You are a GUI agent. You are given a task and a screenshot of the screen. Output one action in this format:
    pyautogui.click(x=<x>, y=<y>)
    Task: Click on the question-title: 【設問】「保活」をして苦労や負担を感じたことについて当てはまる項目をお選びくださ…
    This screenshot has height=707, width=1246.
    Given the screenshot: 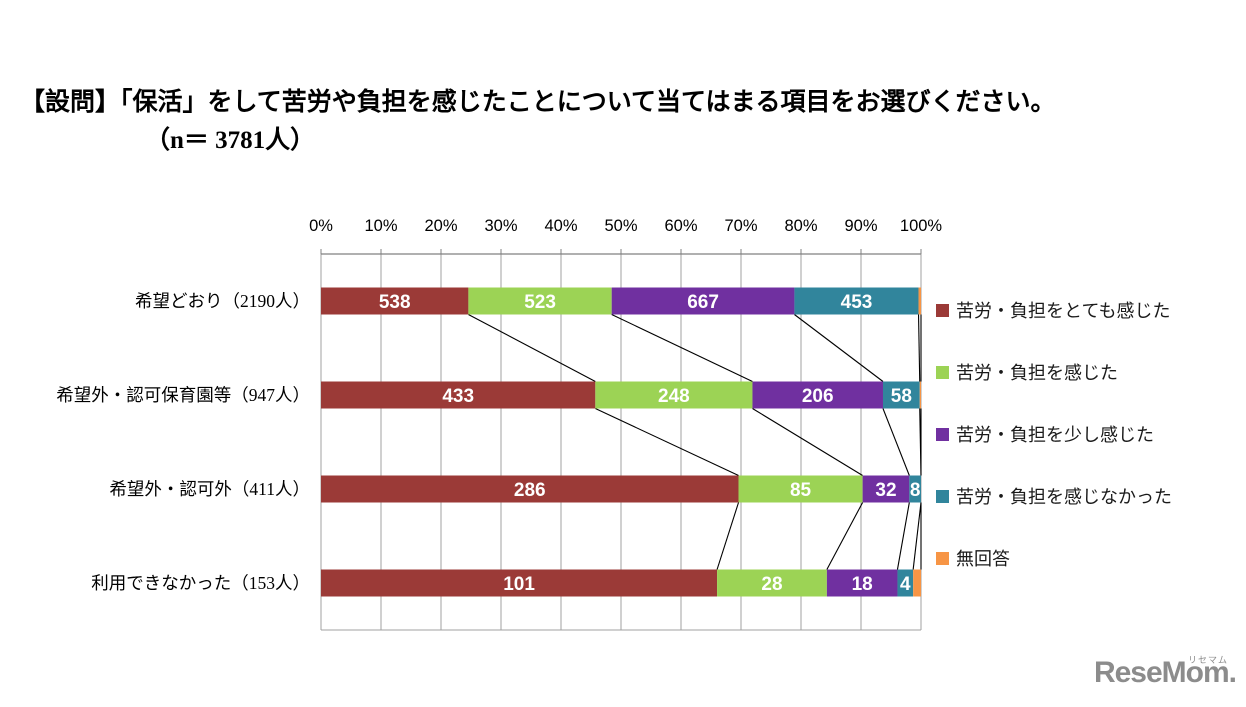 What is the action you would take?
    pyautogui.click(x=538, y=121)
    